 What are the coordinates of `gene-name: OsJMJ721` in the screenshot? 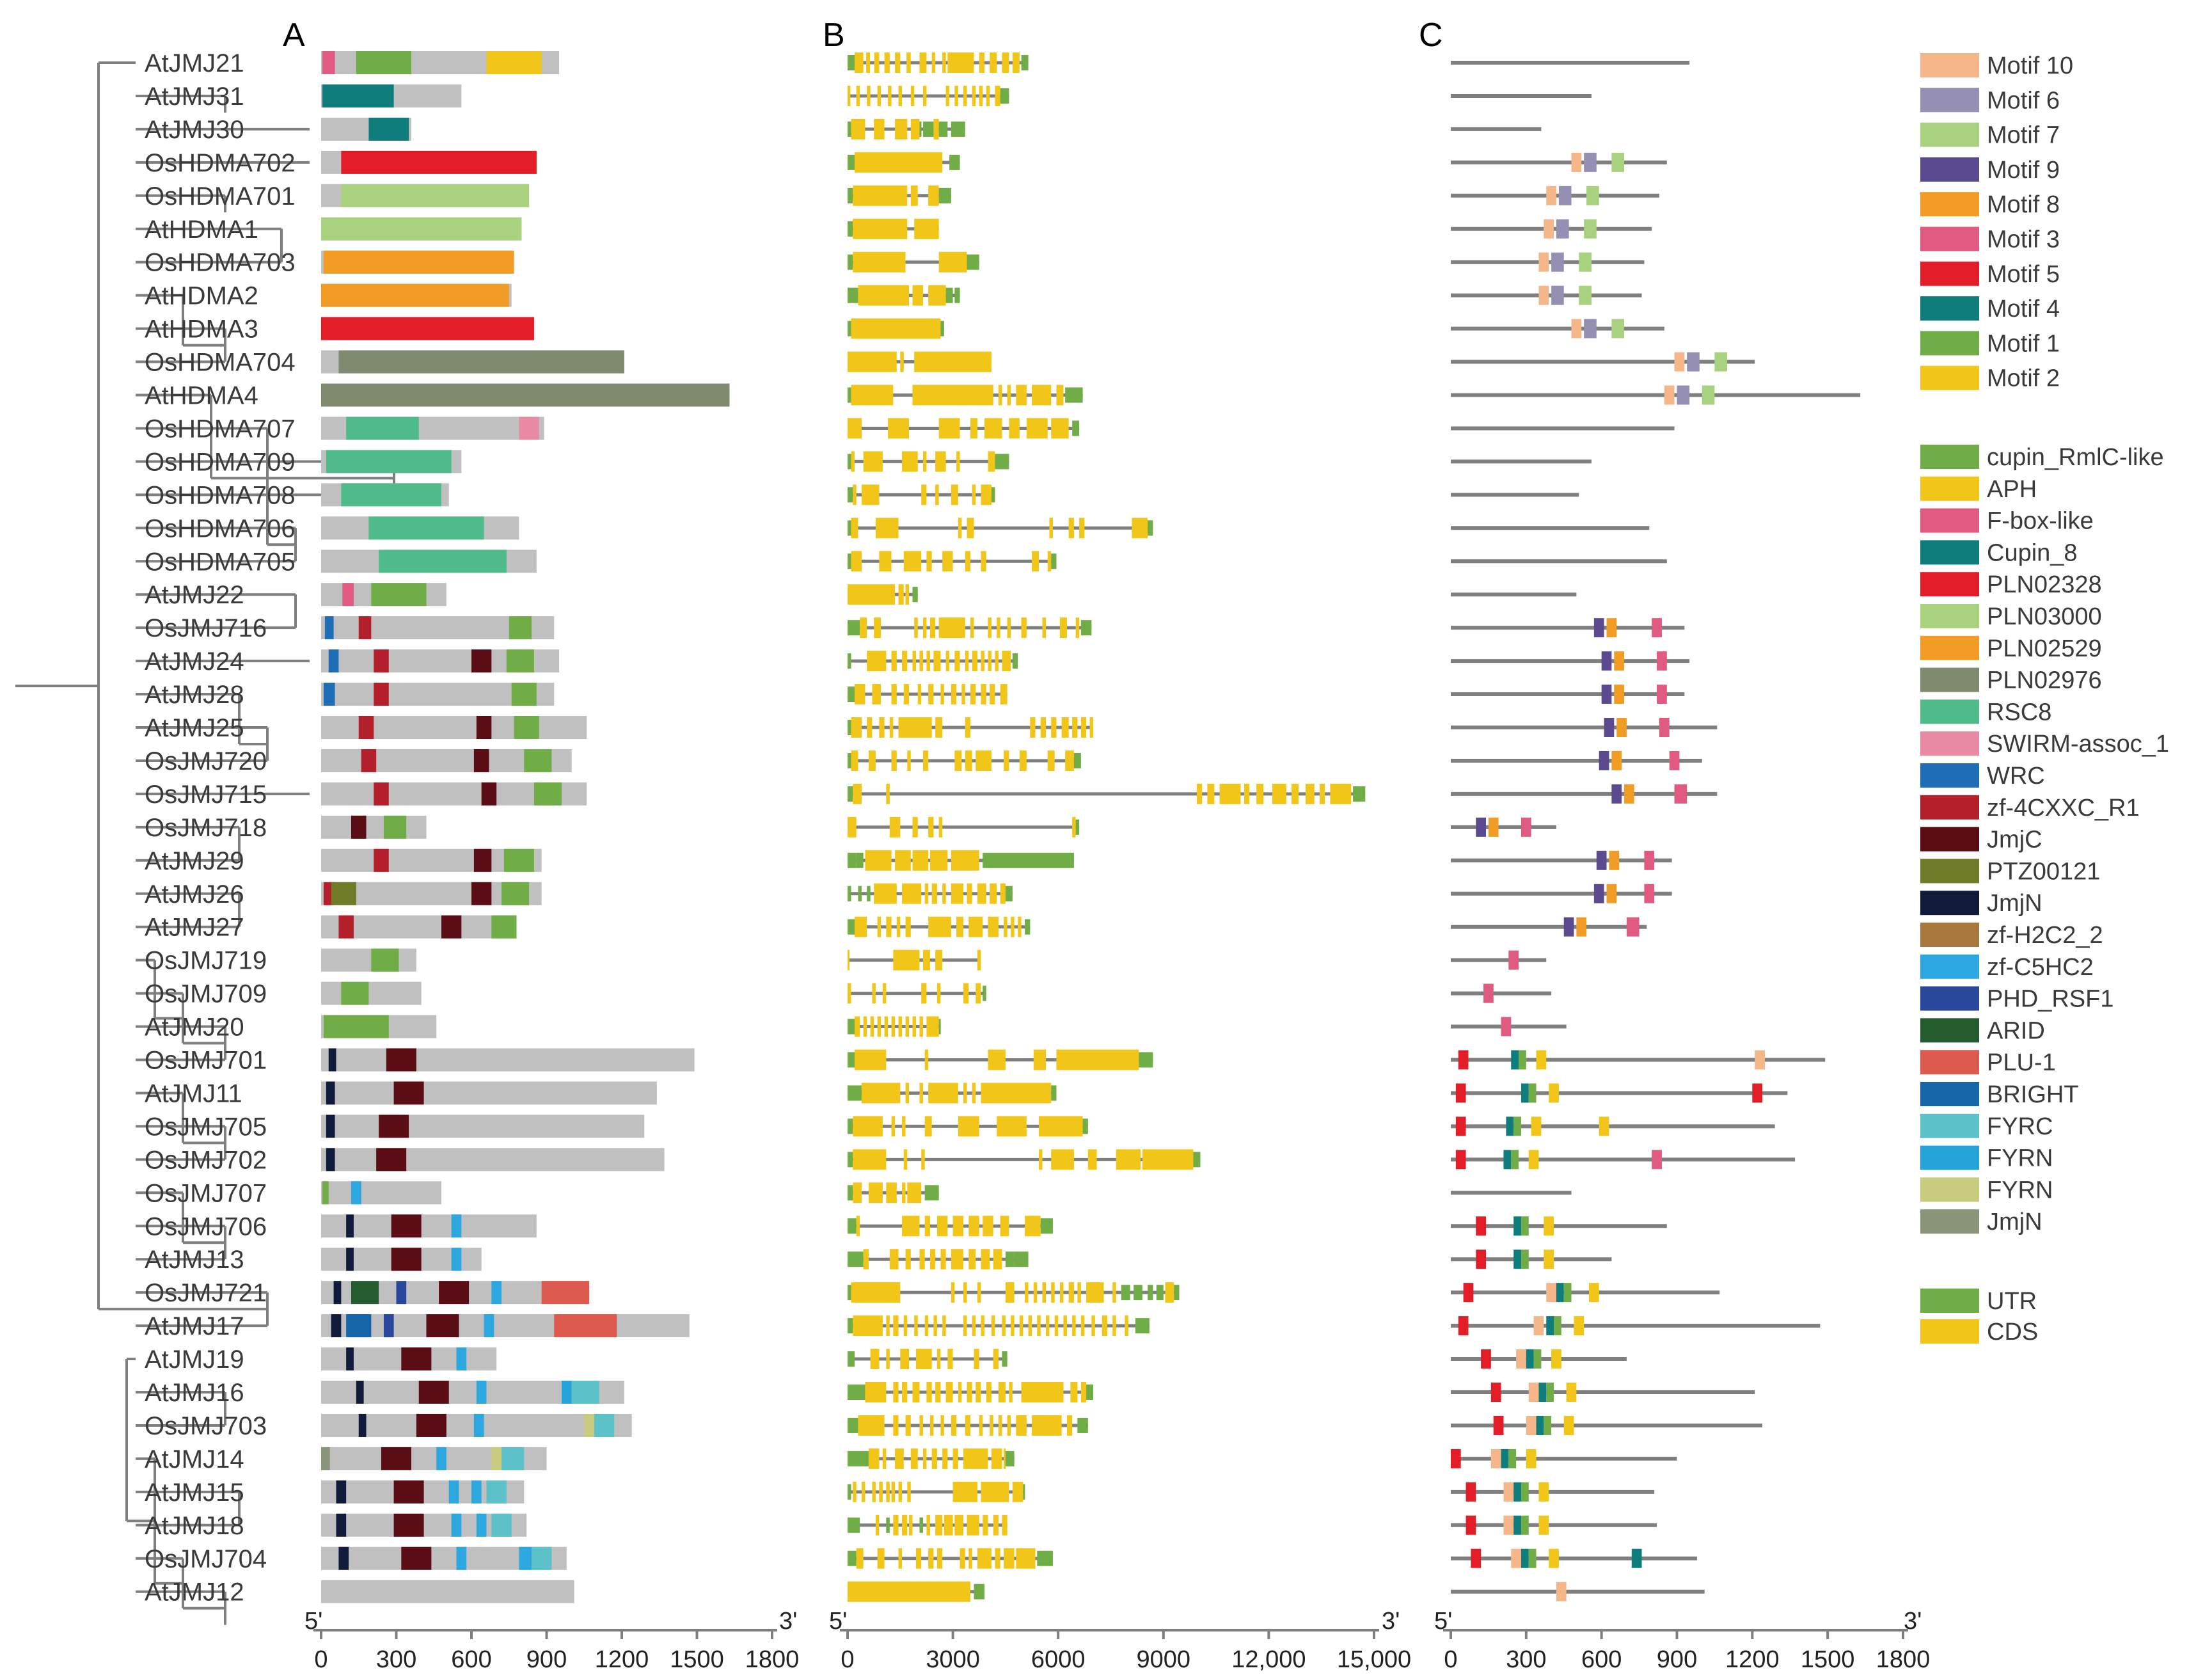 It's located at (206, 1293).